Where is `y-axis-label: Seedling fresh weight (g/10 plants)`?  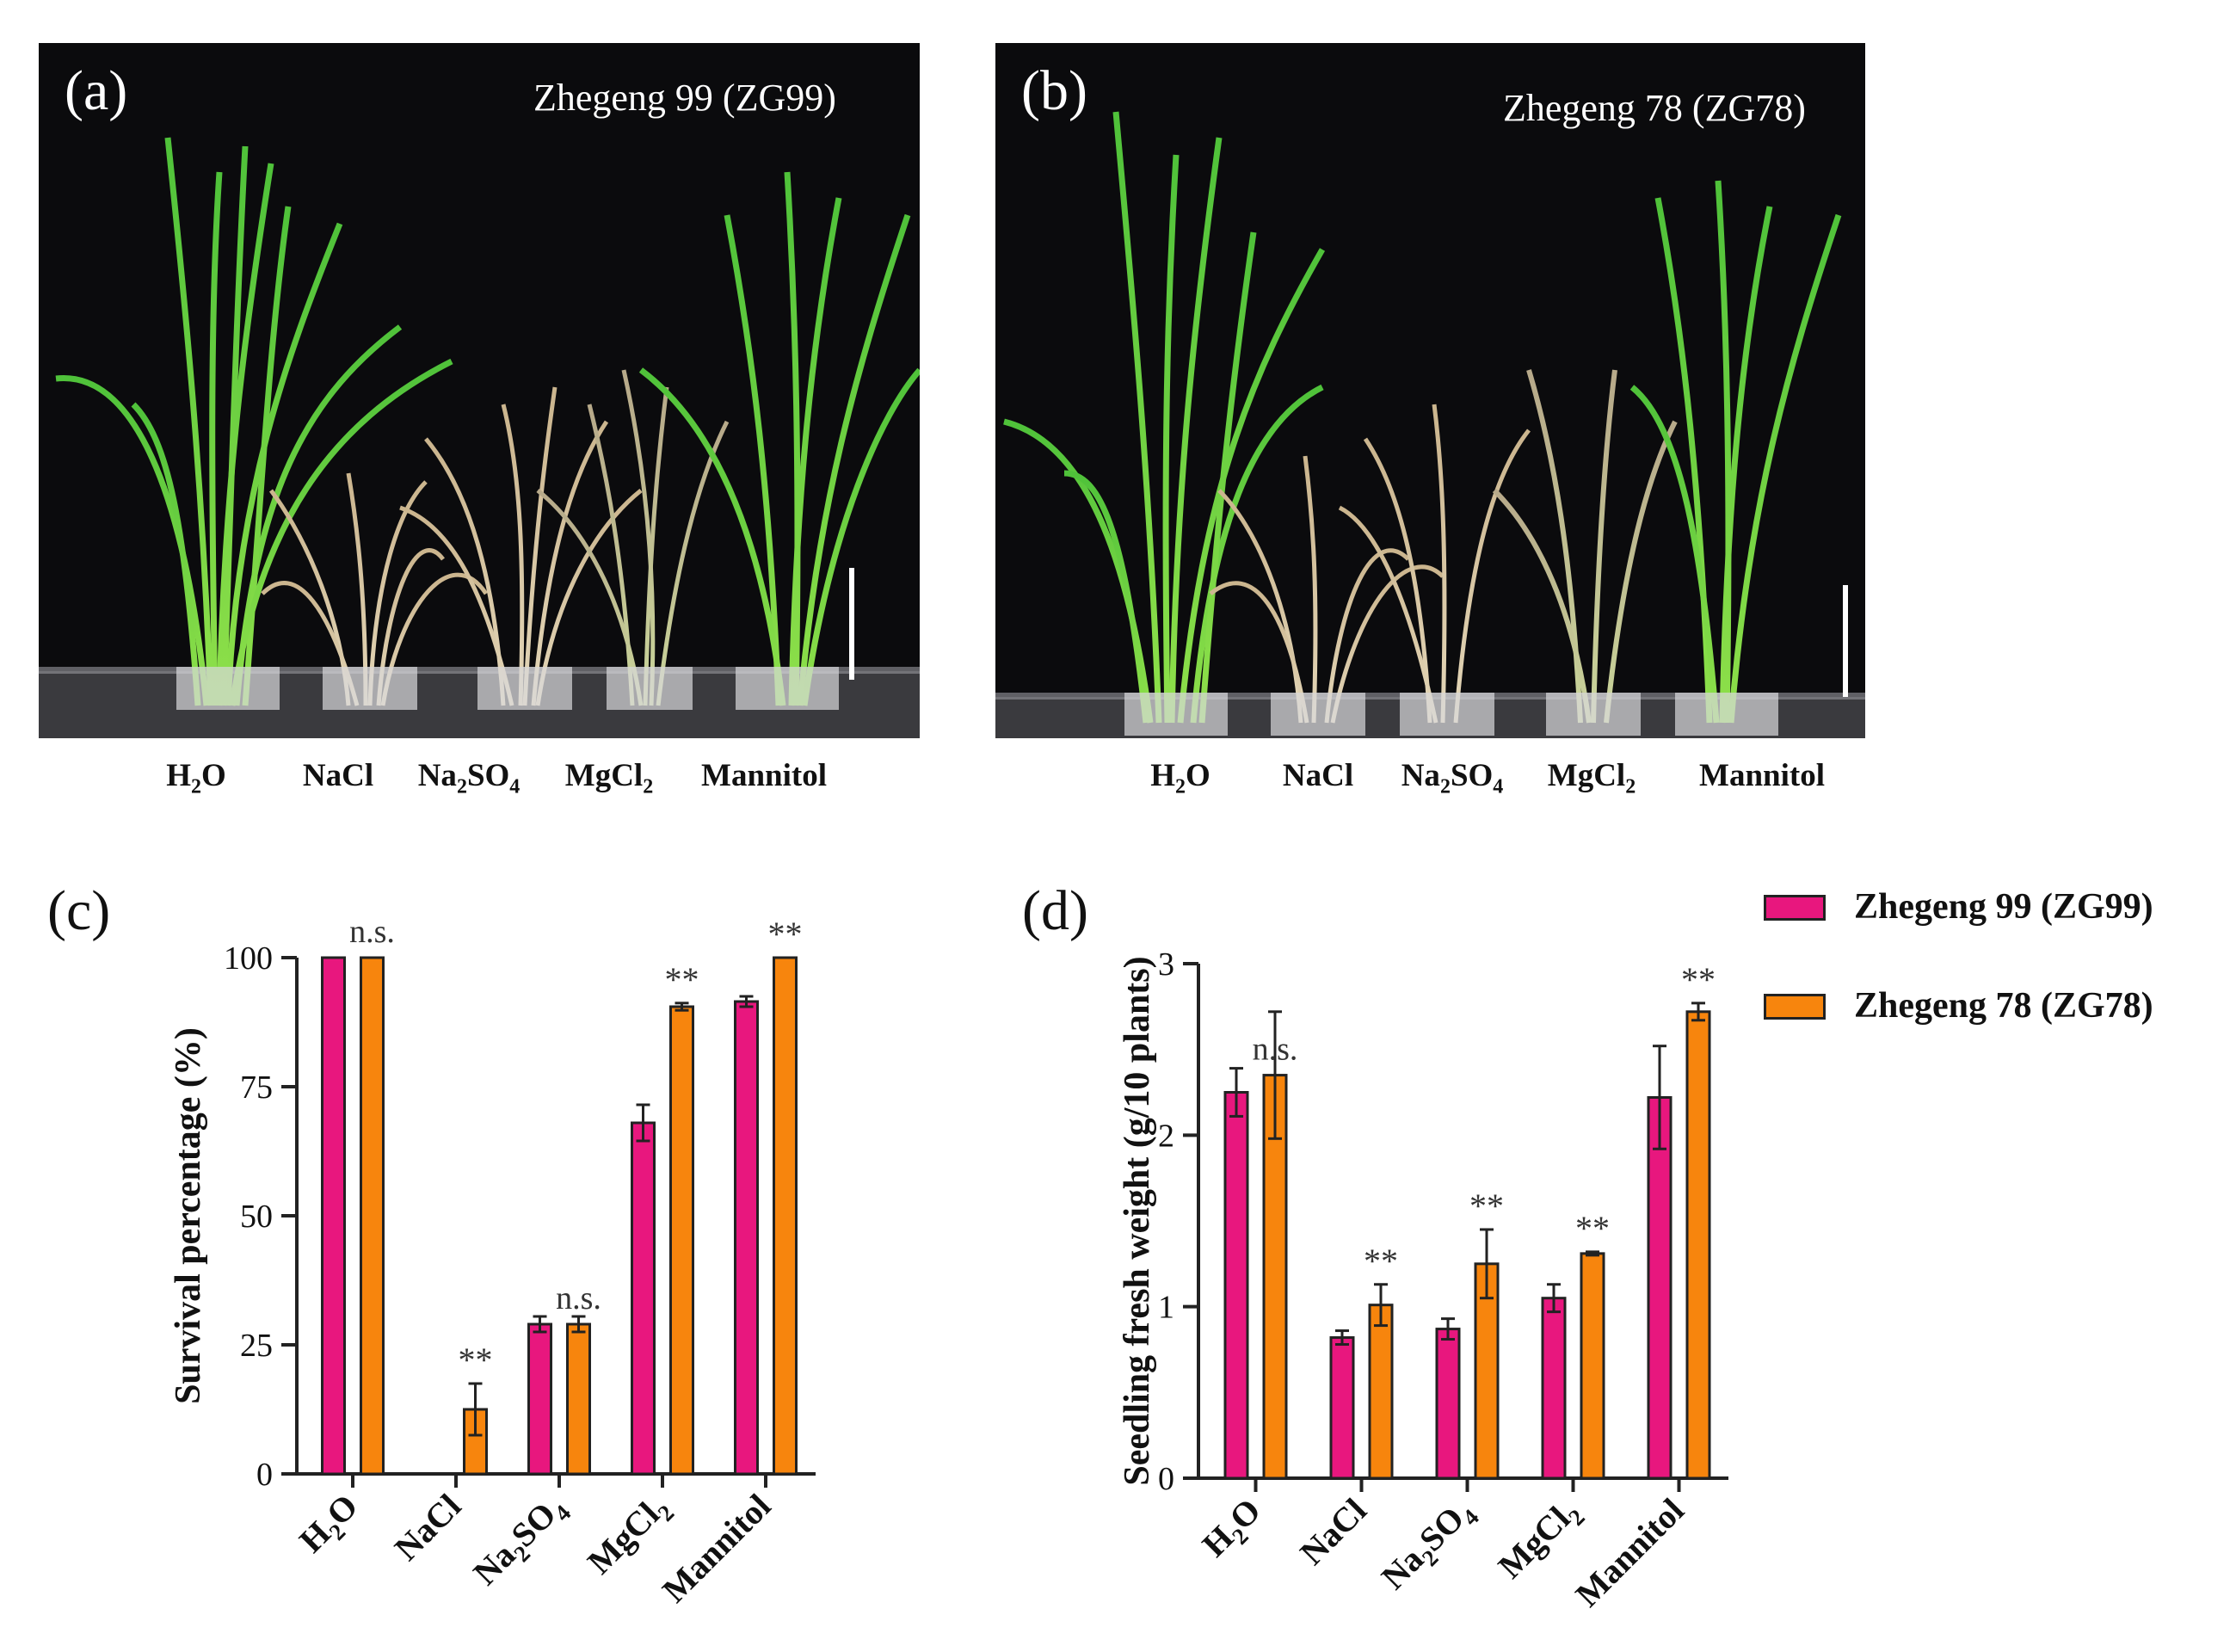 y-axis-label: Seedling fresh weight (g/10 plants) is located at coordinates (1137, 1220).